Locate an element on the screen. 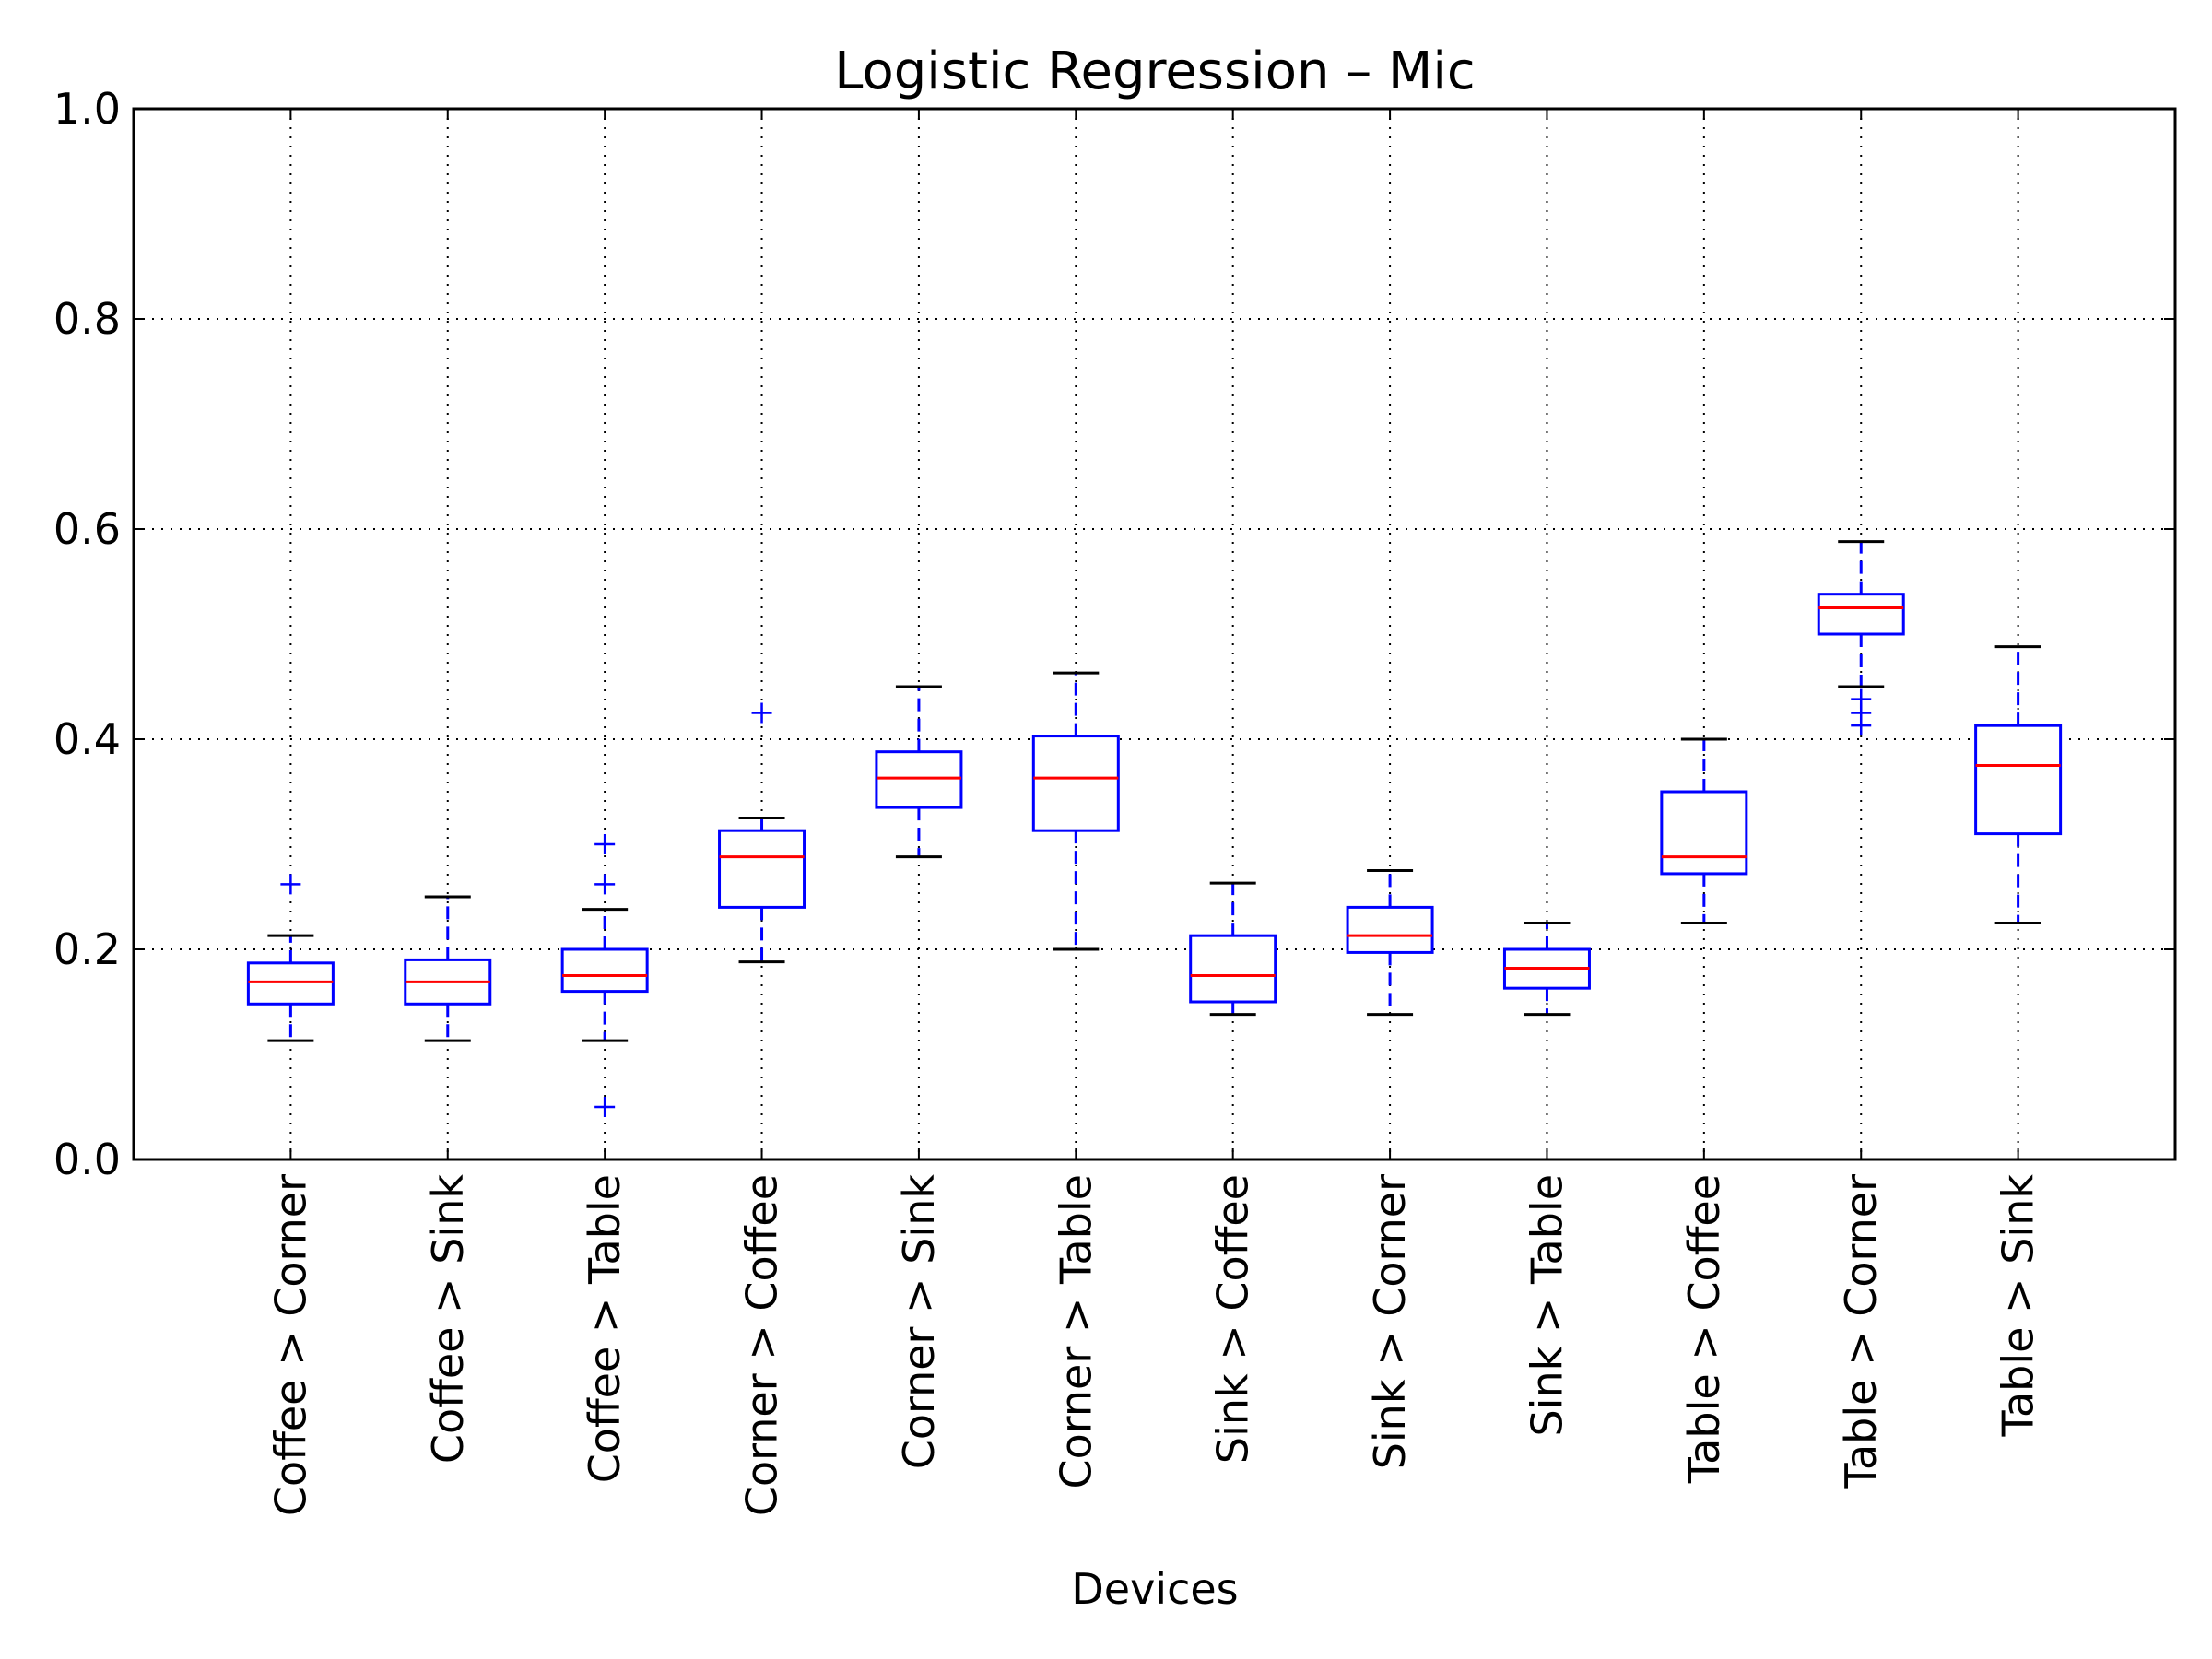 This screenshot has width=2212, height=1659. box-table-coffee is located at coordinates (1704, 830).